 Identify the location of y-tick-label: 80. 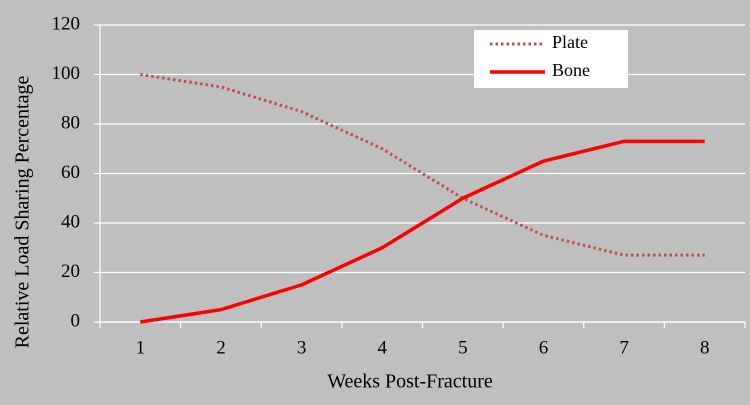
(70, 122).